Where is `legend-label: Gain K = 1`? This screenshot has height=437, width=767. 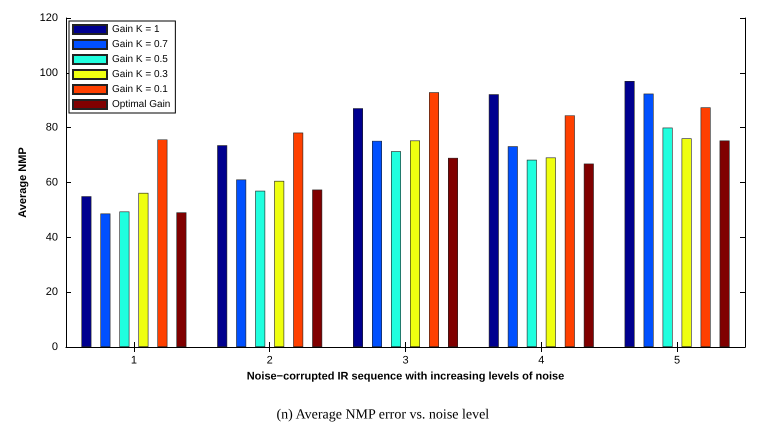
legend-label: Gain K = 1 is located at coordinates (136, 29).